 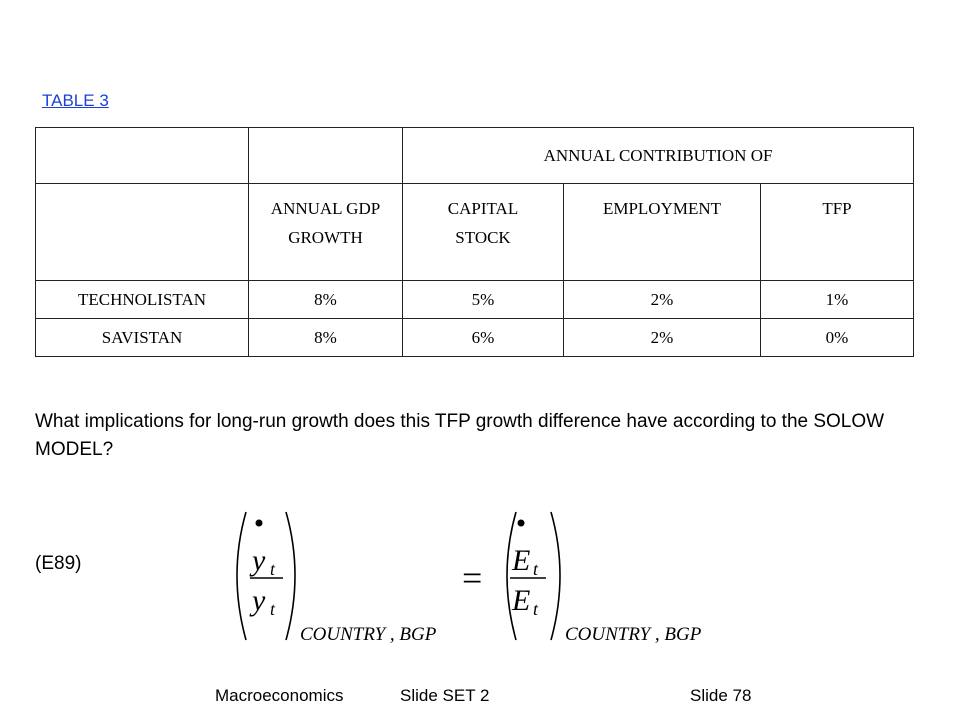 I want to click on row-label: TECHNOLISTAN, so click(x=142, y=299).